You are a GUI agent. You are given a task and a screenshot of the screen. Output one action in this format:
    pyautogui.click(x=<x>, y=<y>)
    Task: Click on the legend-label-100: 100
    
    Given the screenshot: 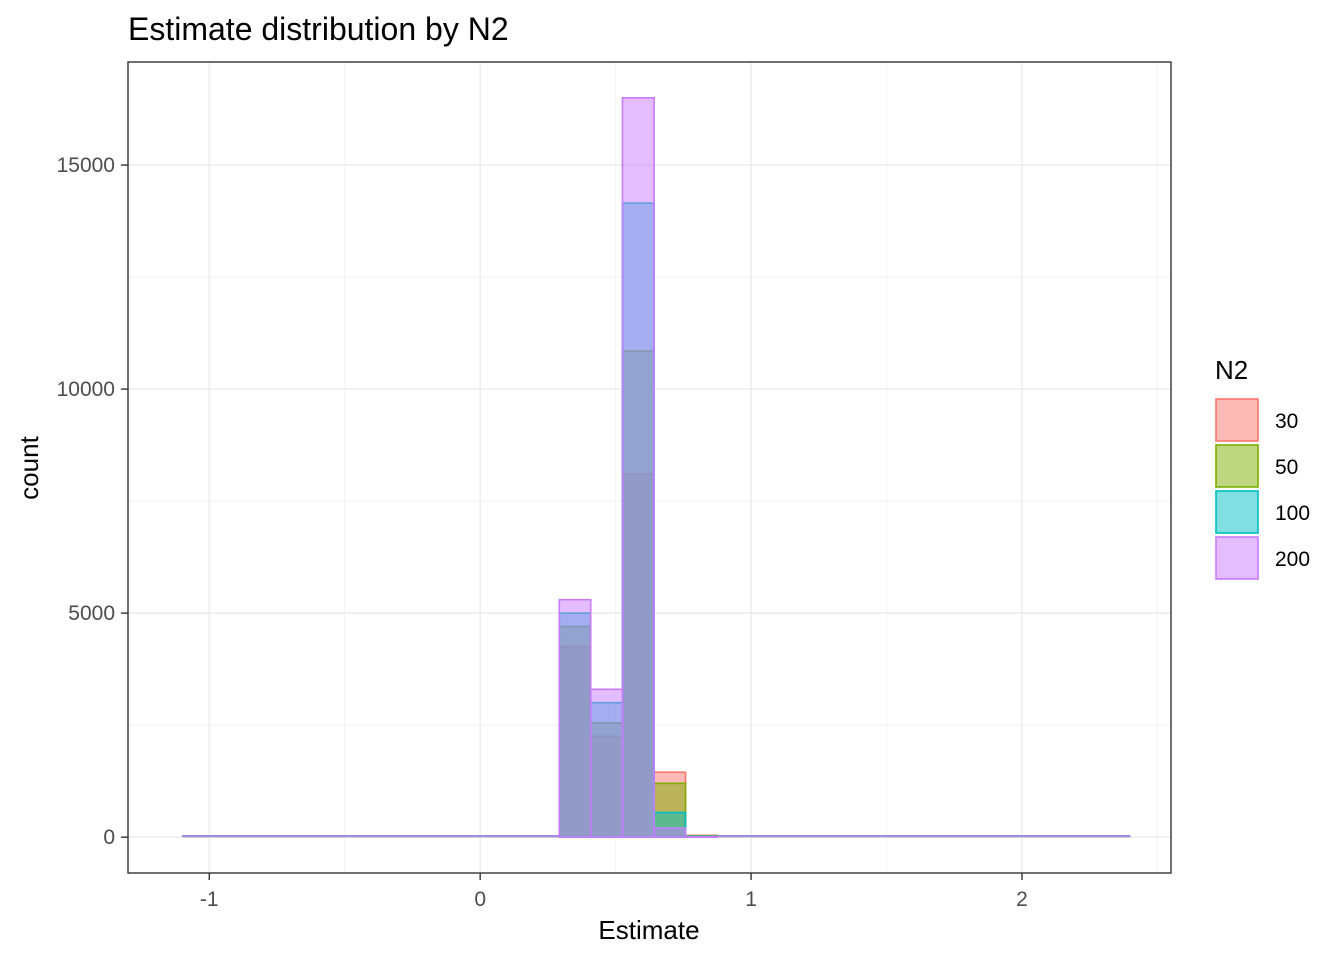 What is the action you would take?
    pyautogui.click(x=1292, y=513)
    